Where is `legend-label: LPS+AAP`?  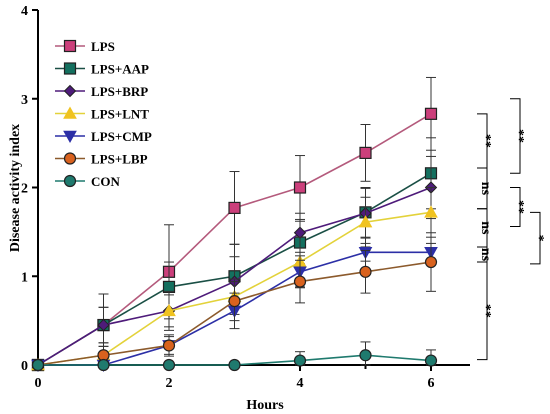
legend-label: LPS+AAP is located at coordinates (120, 69).